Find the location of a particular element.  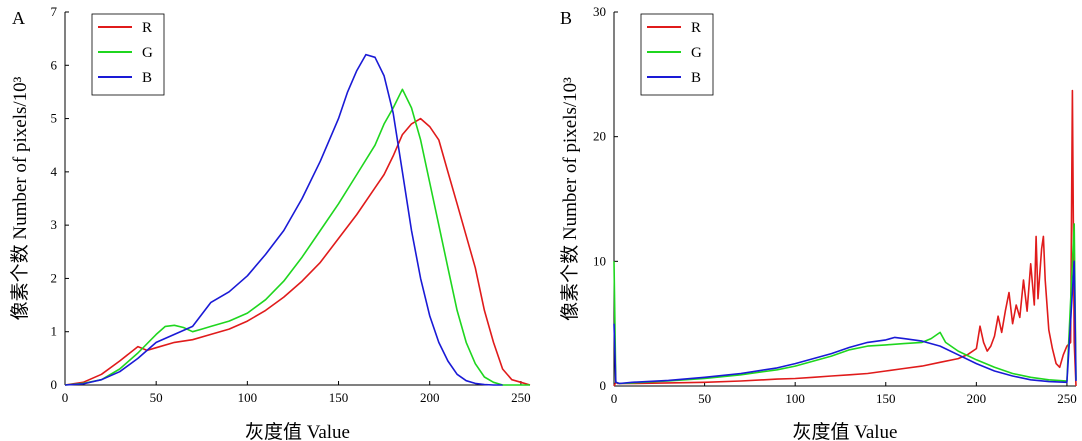

y-tick-label: 1 is located at coordinates (54, 331).